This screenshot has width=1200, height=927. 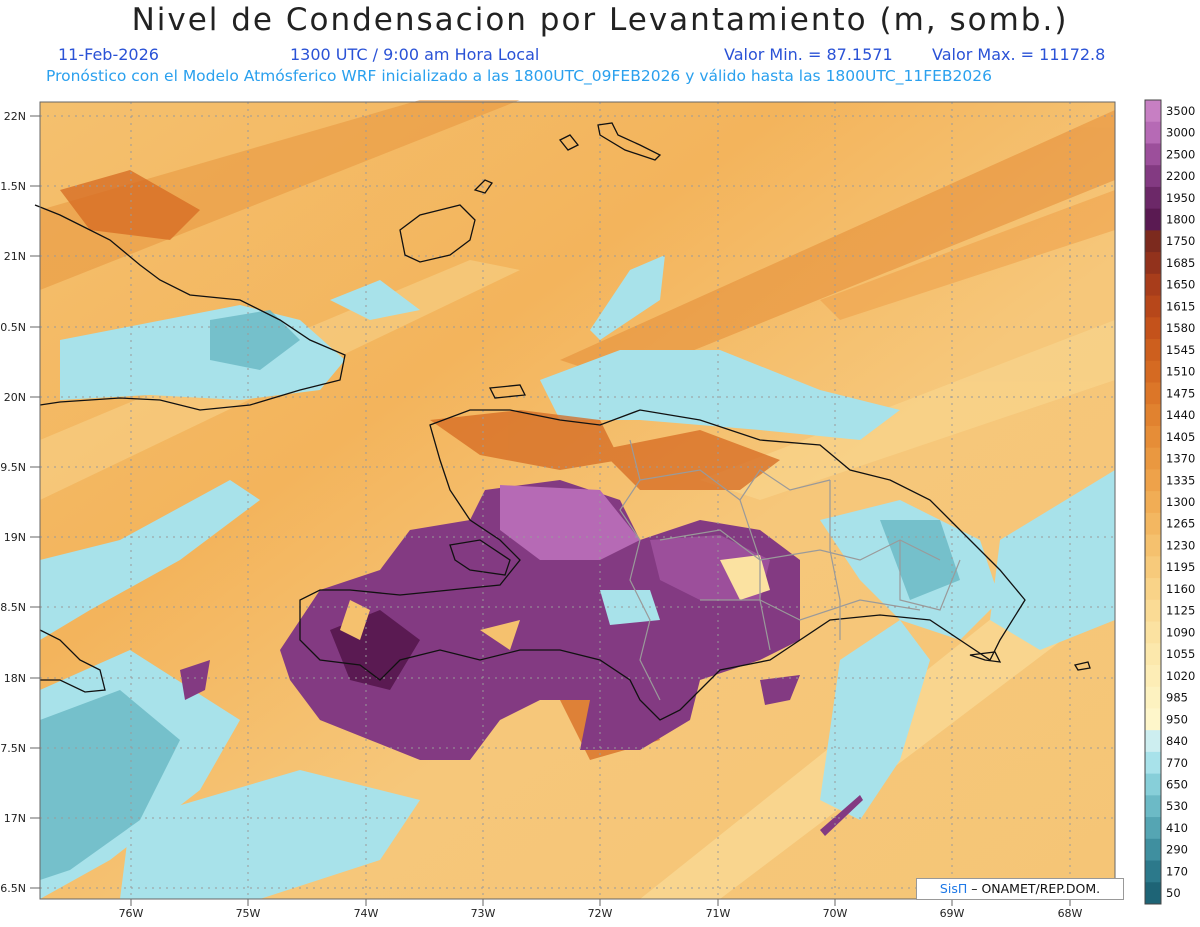 I want to click on max-value: Valor Max. = 11172.8, so click(x=1019, y=54).